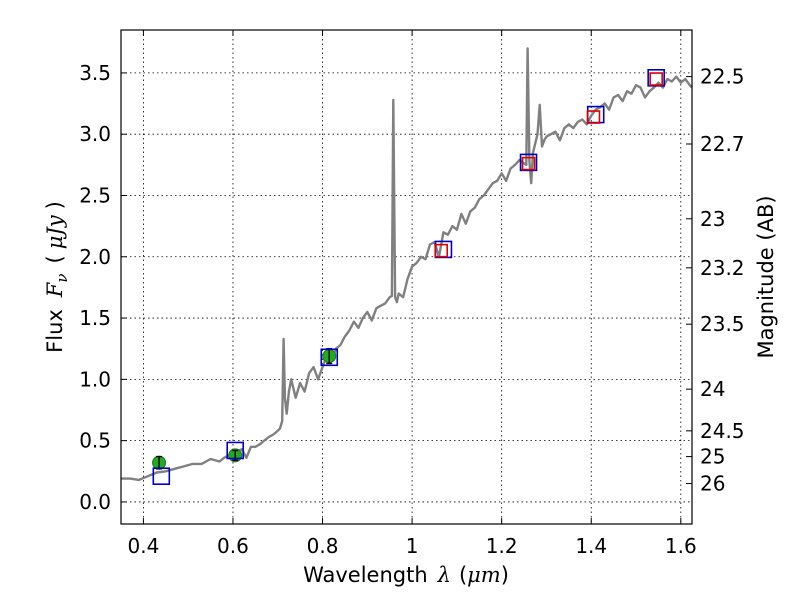 This screenshot has height=600, width=800. What do you see at coordinates (95, 502) in the screenshot?
I see `y-tick-label: 0.0` at bounding box center [95, 502].